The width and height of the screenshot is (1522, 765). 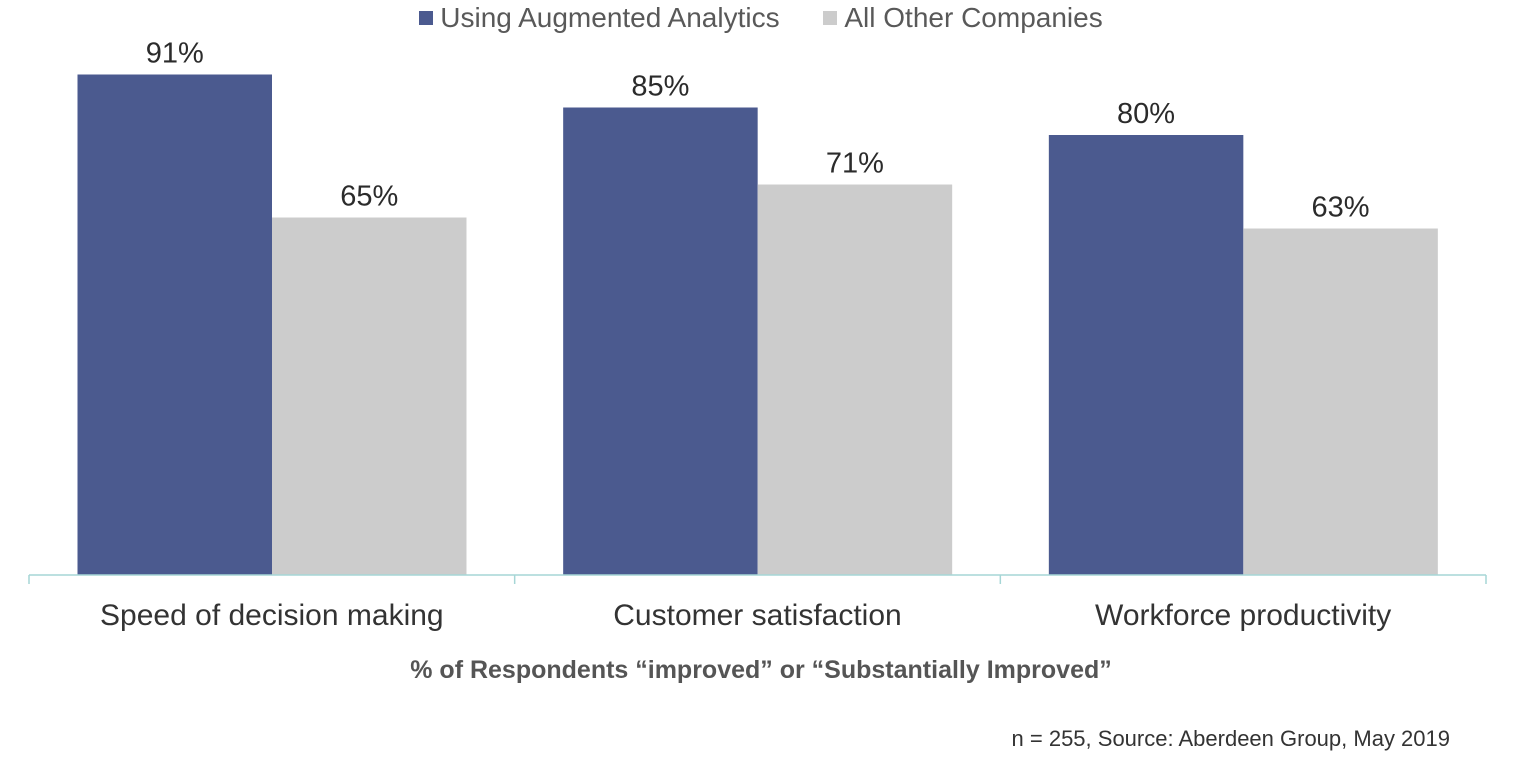 What do you see at coordinates (660, 87) in the screenshot?
I see `data-label: 85%` at bounding box center [660, 87].